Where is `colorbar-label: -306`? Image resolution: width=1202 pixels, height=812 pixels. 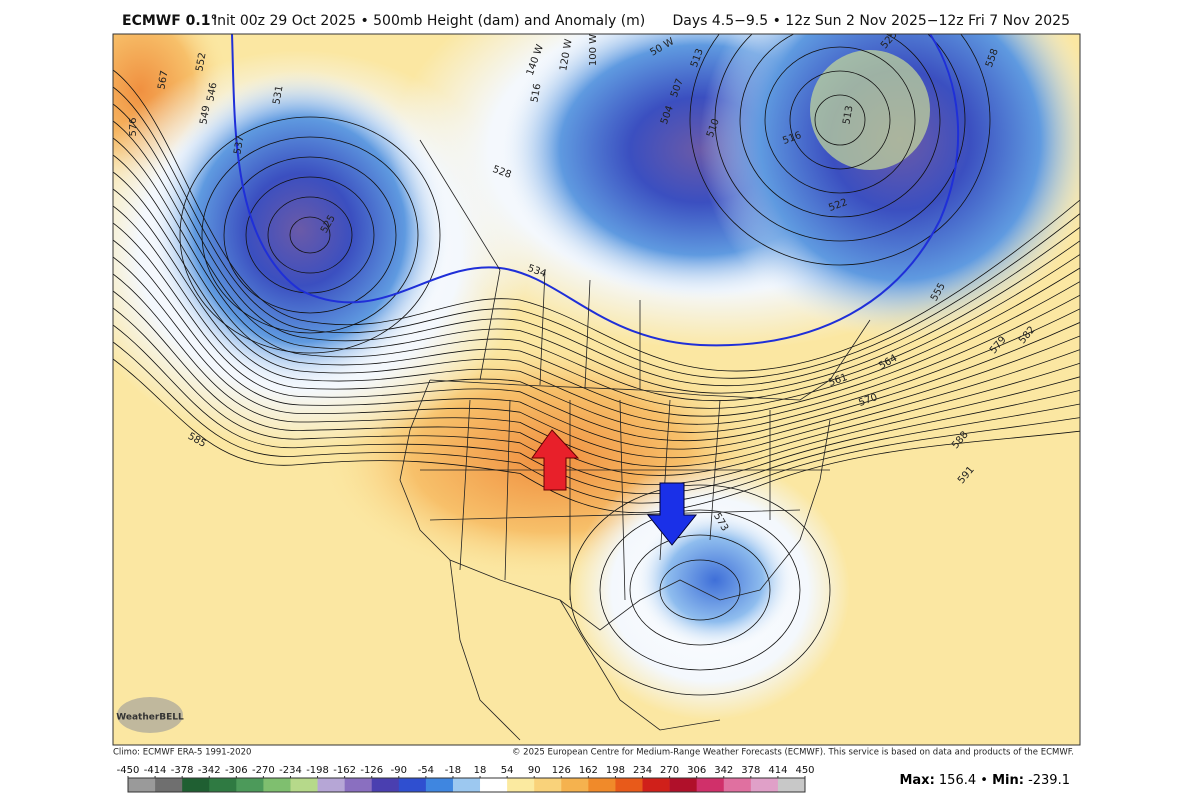 colorbar-label: -306 is located at coordinates (236, 770).